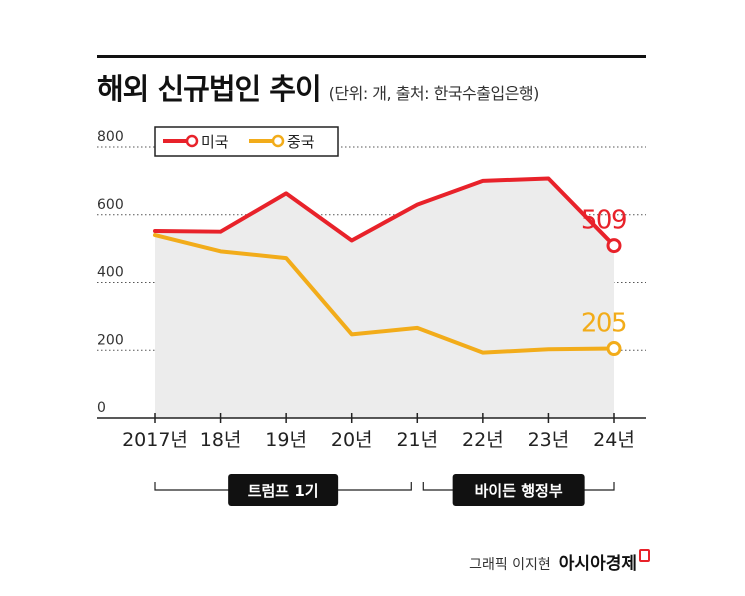  Describe the element at coordinates (371, 56) in the screenshot. I see `top-rule` at that location.